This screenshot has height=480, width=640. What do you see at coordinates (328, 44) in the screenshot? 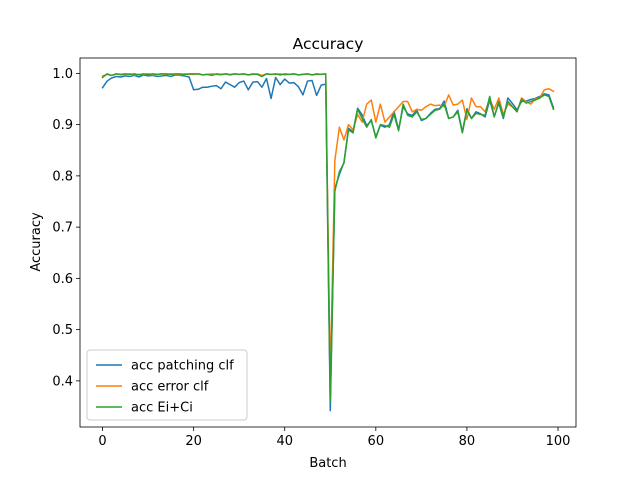
I see `chart-title: Accuracy` at bounding box center [328, 44].